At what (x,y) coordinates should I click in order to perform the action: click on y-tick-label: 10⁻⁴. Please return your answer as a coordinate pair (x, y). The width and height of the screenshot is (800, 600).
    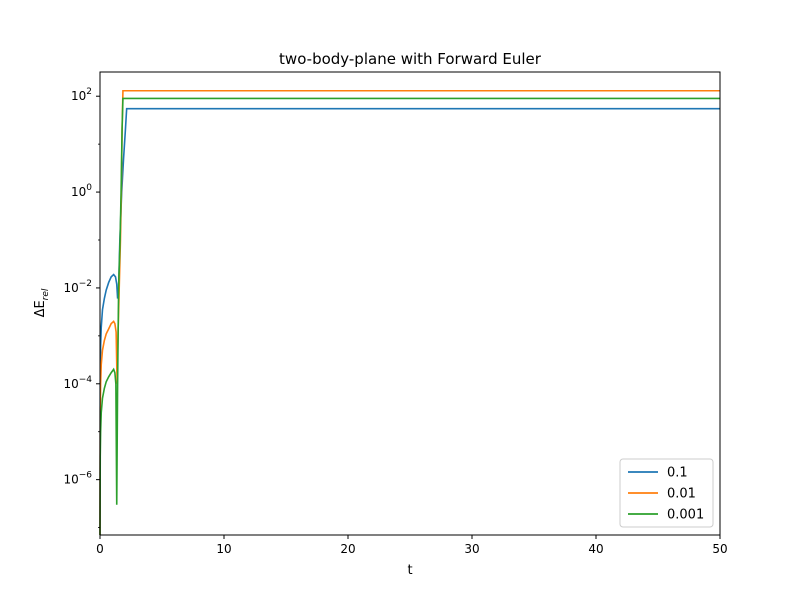
    Looking at the image, I should click on (77, 383).